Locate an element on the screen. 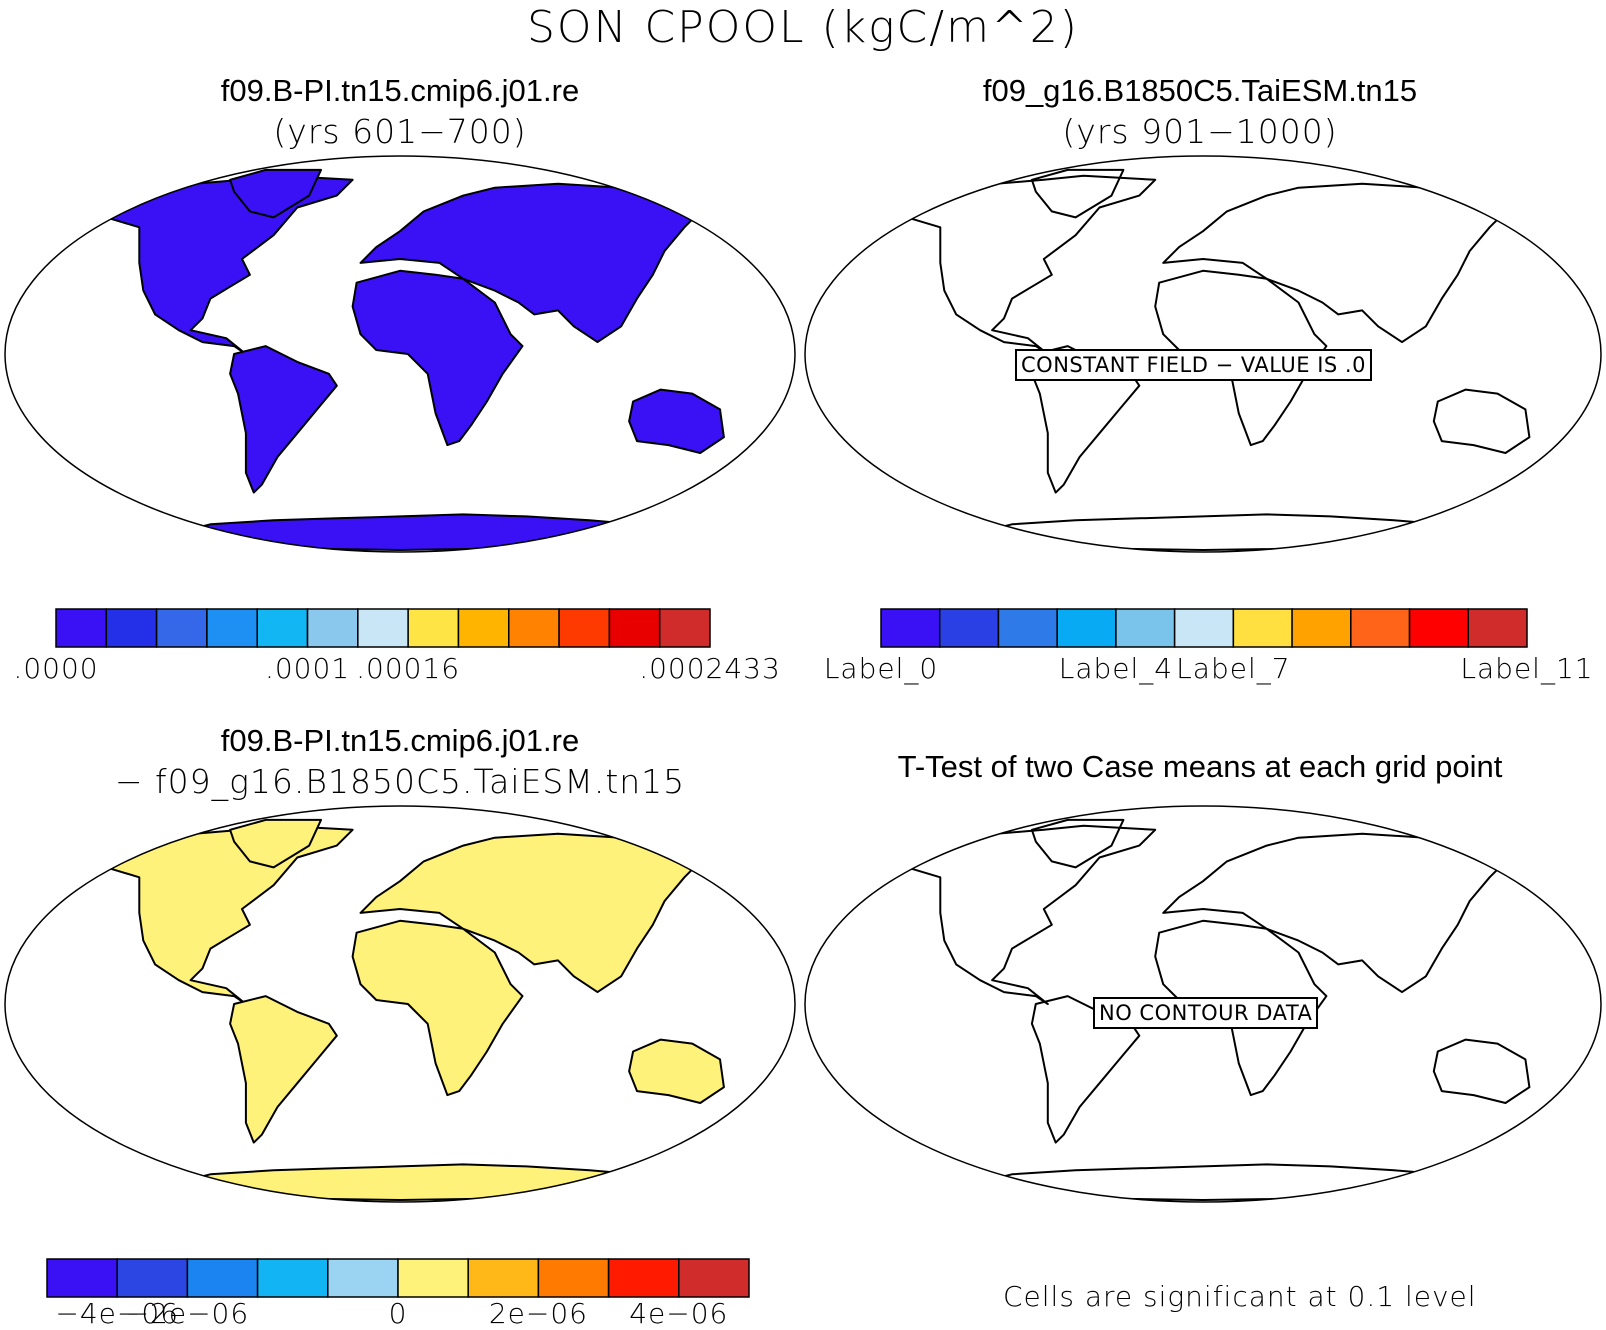 The height and width of the screenshot is (1330, 1606). colorbar-label: .00016 is located at coordinates (408, 668).